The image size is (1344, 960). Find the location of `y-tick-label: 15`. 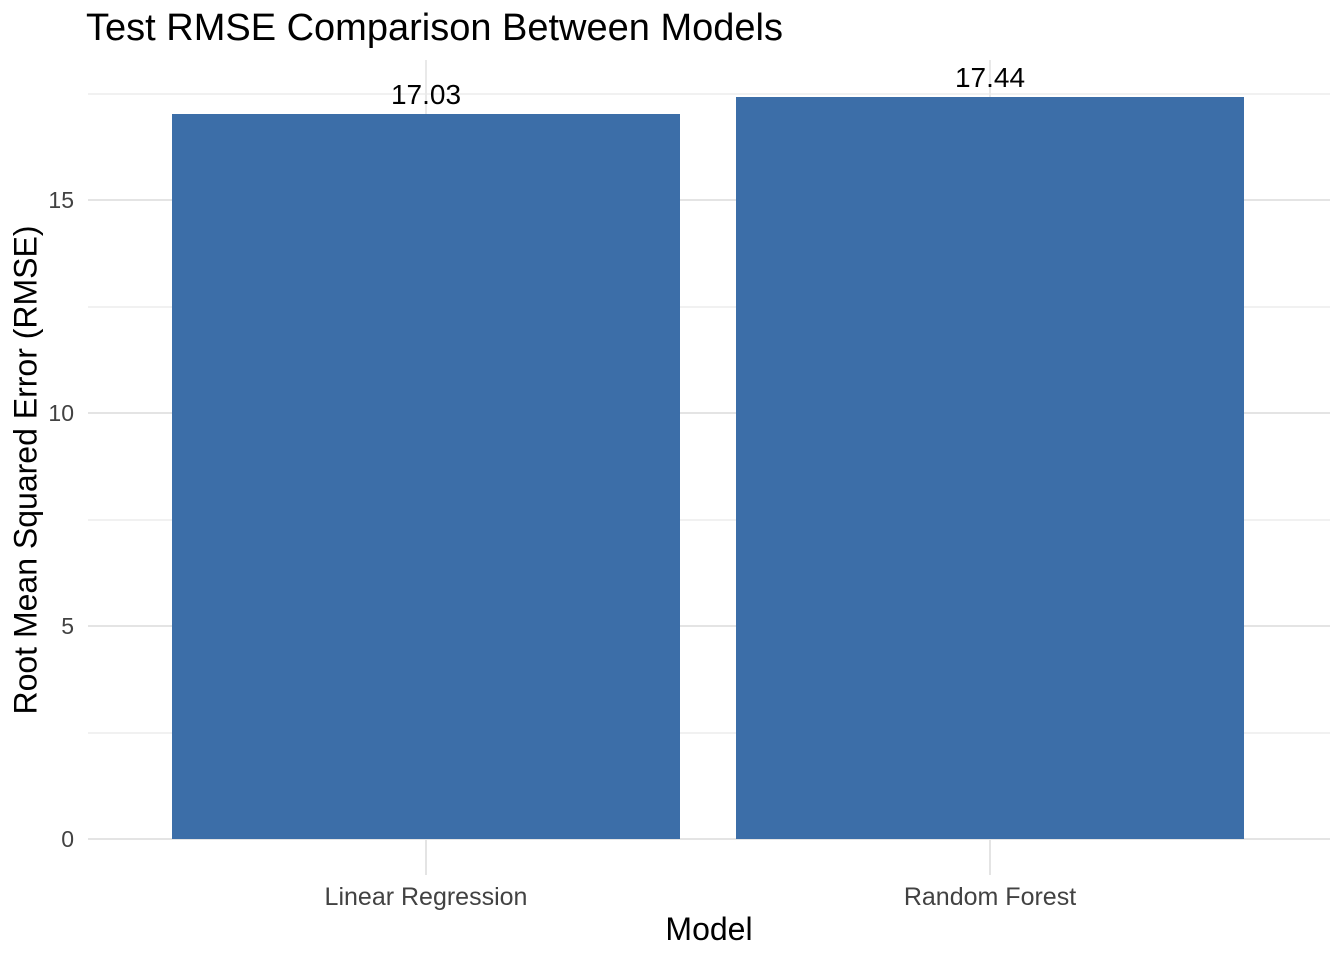

y-tick-label: 15 is located at coordinates (61, 200).